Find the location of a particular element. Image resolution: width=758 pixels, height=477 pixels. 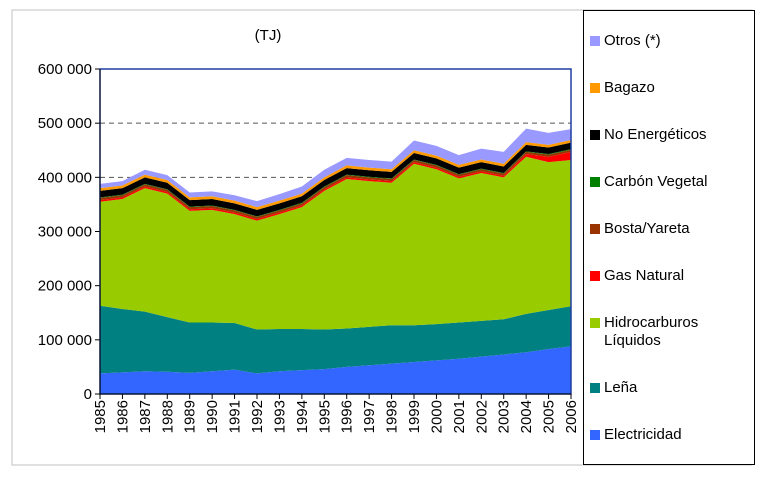

x-tick-label: 1998 is located at coordinates (392, 416).